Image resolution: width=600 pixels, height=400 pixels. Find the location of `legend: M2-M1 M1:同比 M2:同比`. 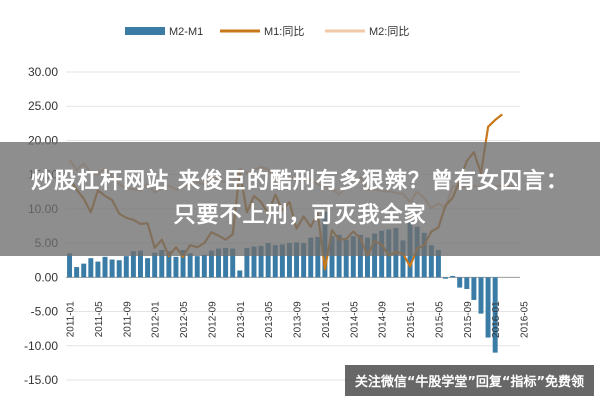

legend: M2-M1 M1:同比 M2:同比 is located at coordinates (267, 31).